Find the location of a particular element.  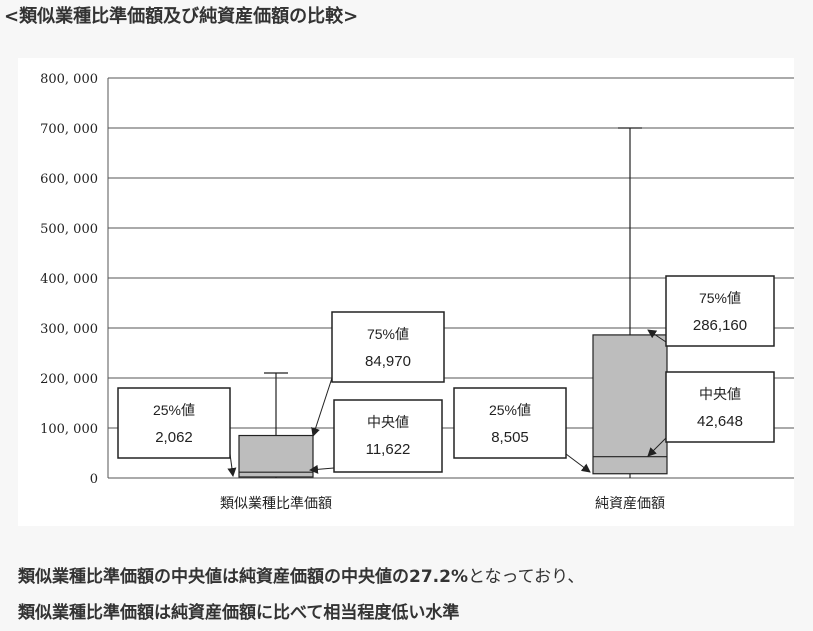

y-tick-label: 200, 000 is located at coordinates (69, 379).